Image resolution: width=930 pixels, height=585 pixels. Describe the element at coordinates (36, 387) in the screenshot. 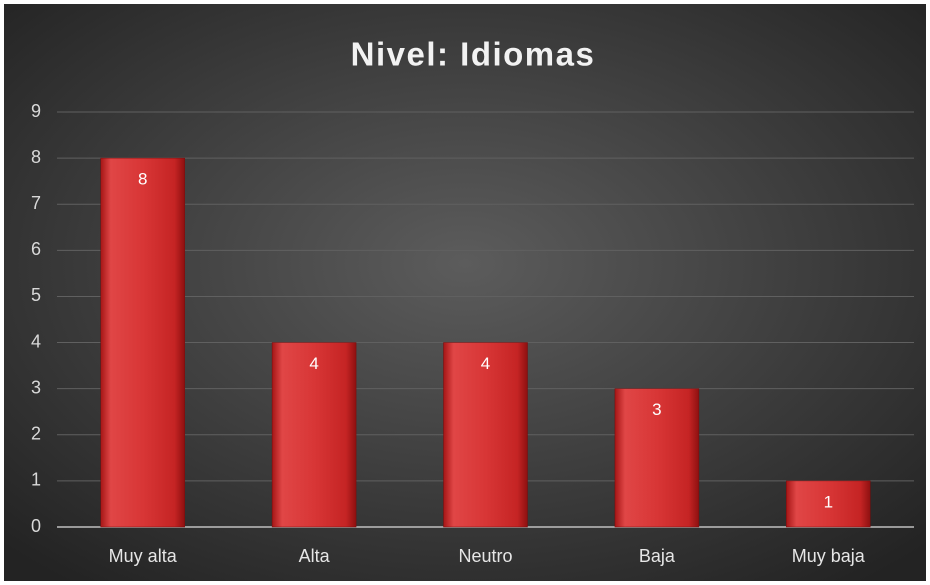

I see `y-tick-label: 3` at that location.